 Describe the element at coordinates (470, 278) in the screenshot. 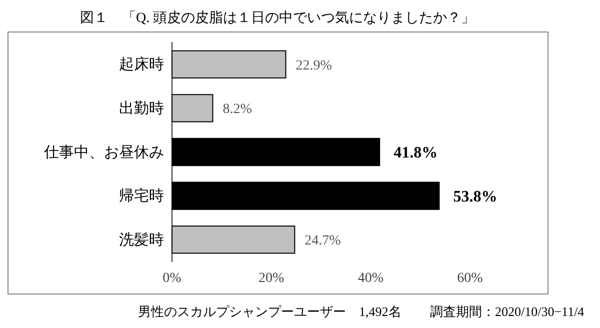

I see `x-tick-label: 60%` at that location.